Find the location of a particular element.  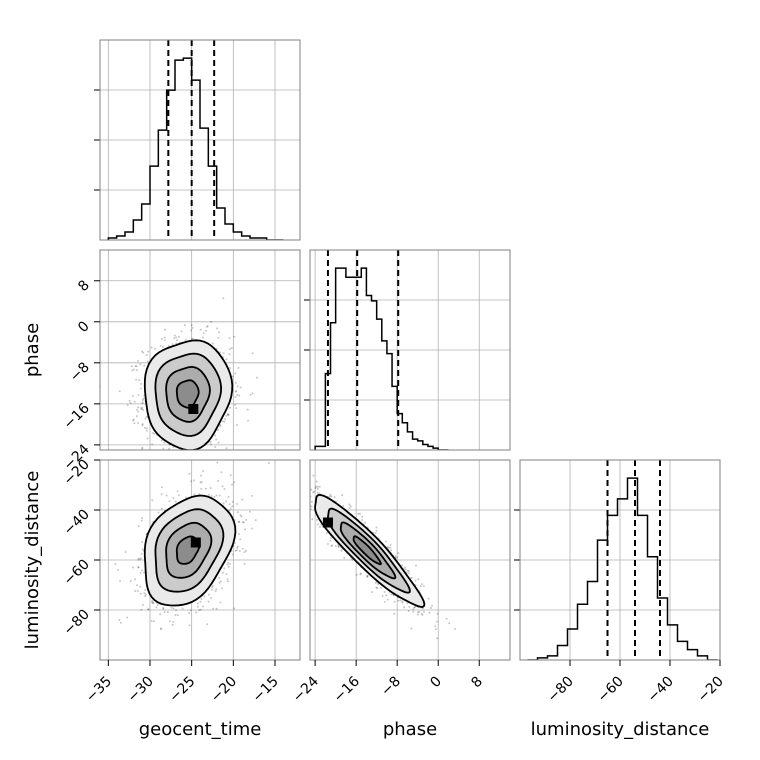

density-peak is located at coordinates (193, 408).